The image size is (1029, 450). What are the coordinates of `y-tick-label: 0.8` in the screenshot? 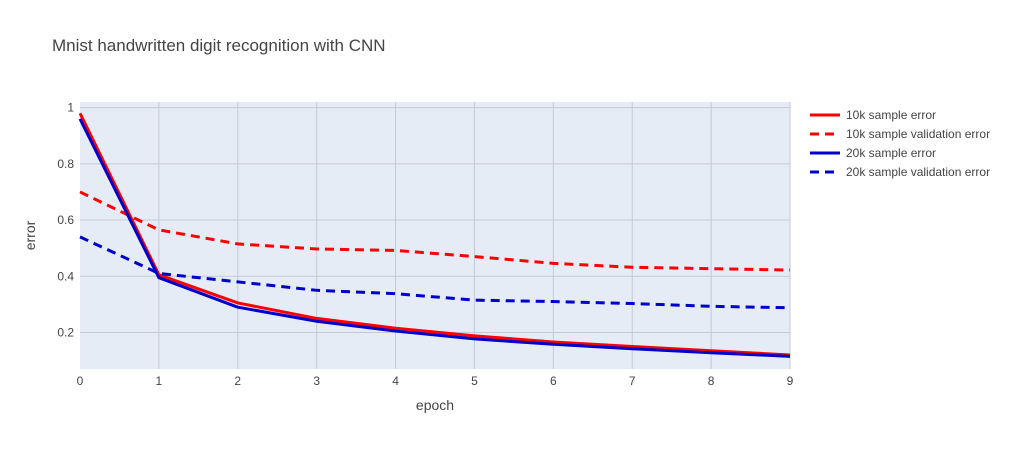 It's located at (65, 164).